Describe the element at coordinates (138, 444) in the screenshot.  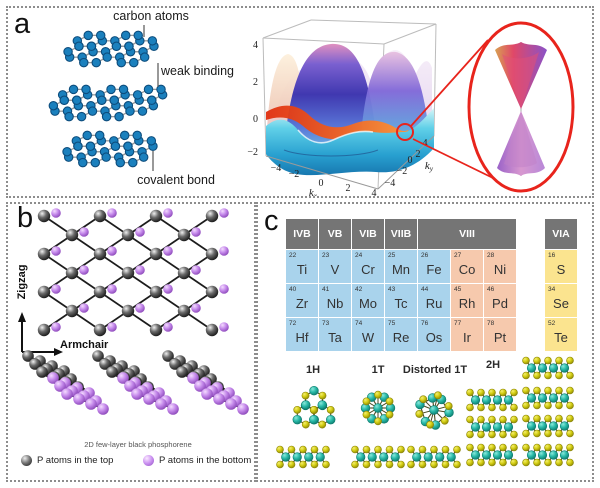
I see `caption-black-phosphorene: 2D few-layer black phosphorene` at that location.